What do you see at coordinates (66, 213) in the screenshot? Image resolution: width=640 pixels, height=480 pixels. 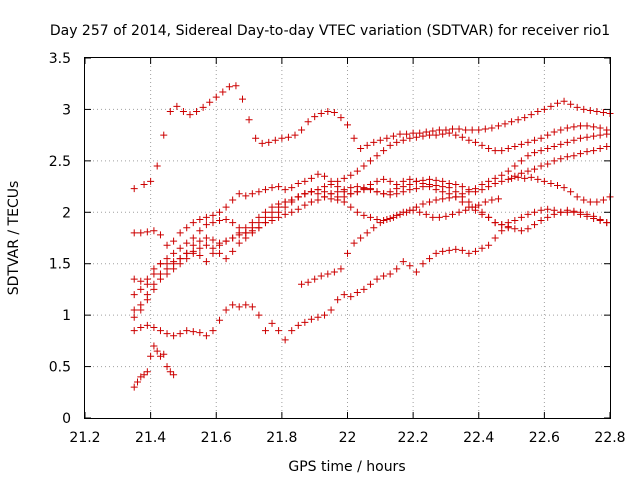 I see `y-tick-label: 2` at bounding box center [66, 213].